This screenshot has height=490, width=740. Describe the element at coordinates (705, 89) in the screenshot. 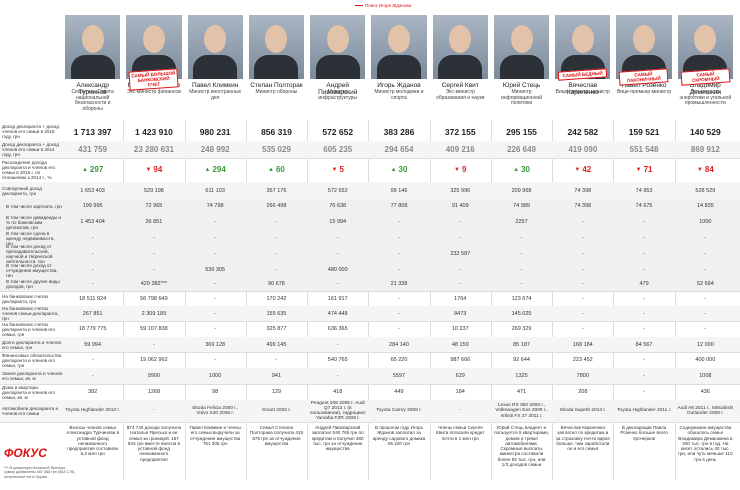

I see `person-name: Владимир Демишкин` at that location.